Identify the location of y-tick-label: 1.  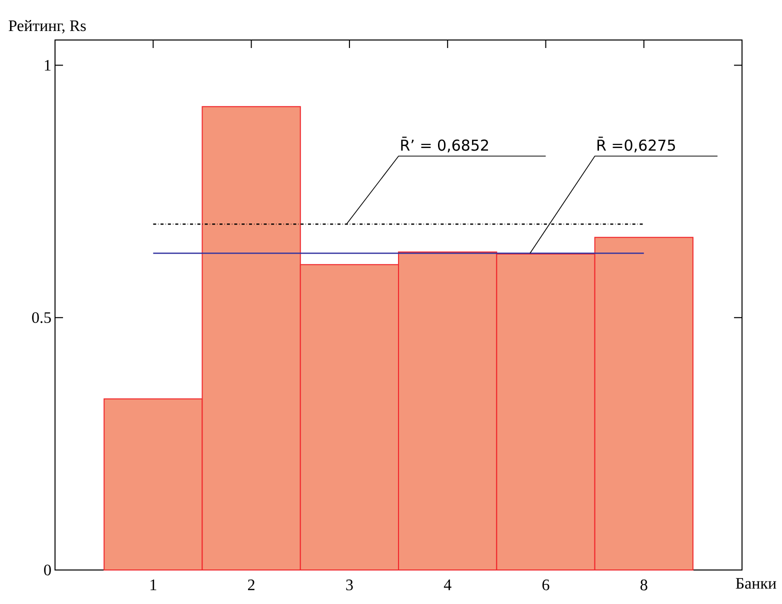
(47, 65).